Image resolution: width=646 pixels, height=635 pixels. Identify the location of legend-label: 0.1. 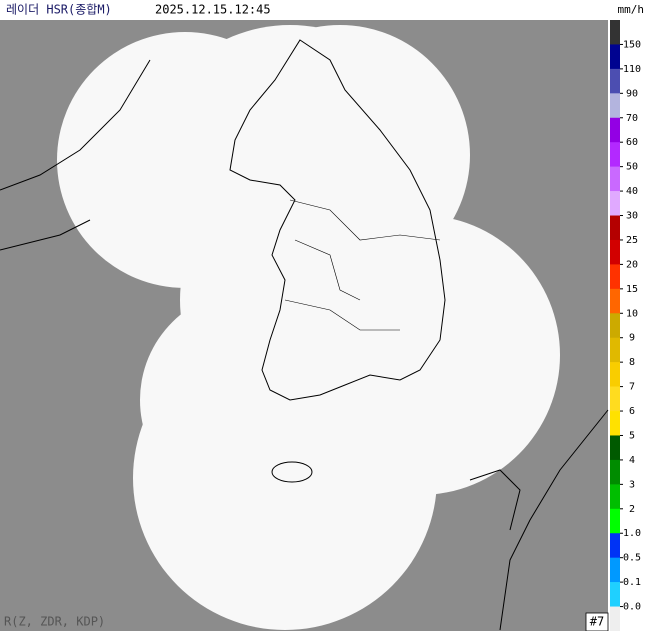
(632, 582).